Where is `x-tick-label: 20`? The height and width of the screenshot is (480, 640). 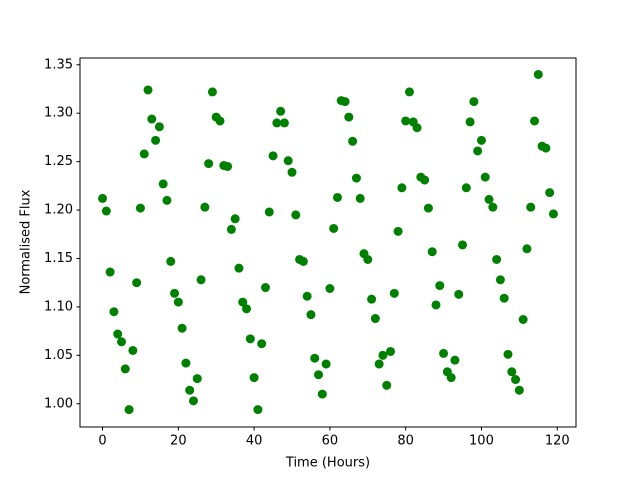
x-tick-label: 20 is located at coordinates (178, 441).